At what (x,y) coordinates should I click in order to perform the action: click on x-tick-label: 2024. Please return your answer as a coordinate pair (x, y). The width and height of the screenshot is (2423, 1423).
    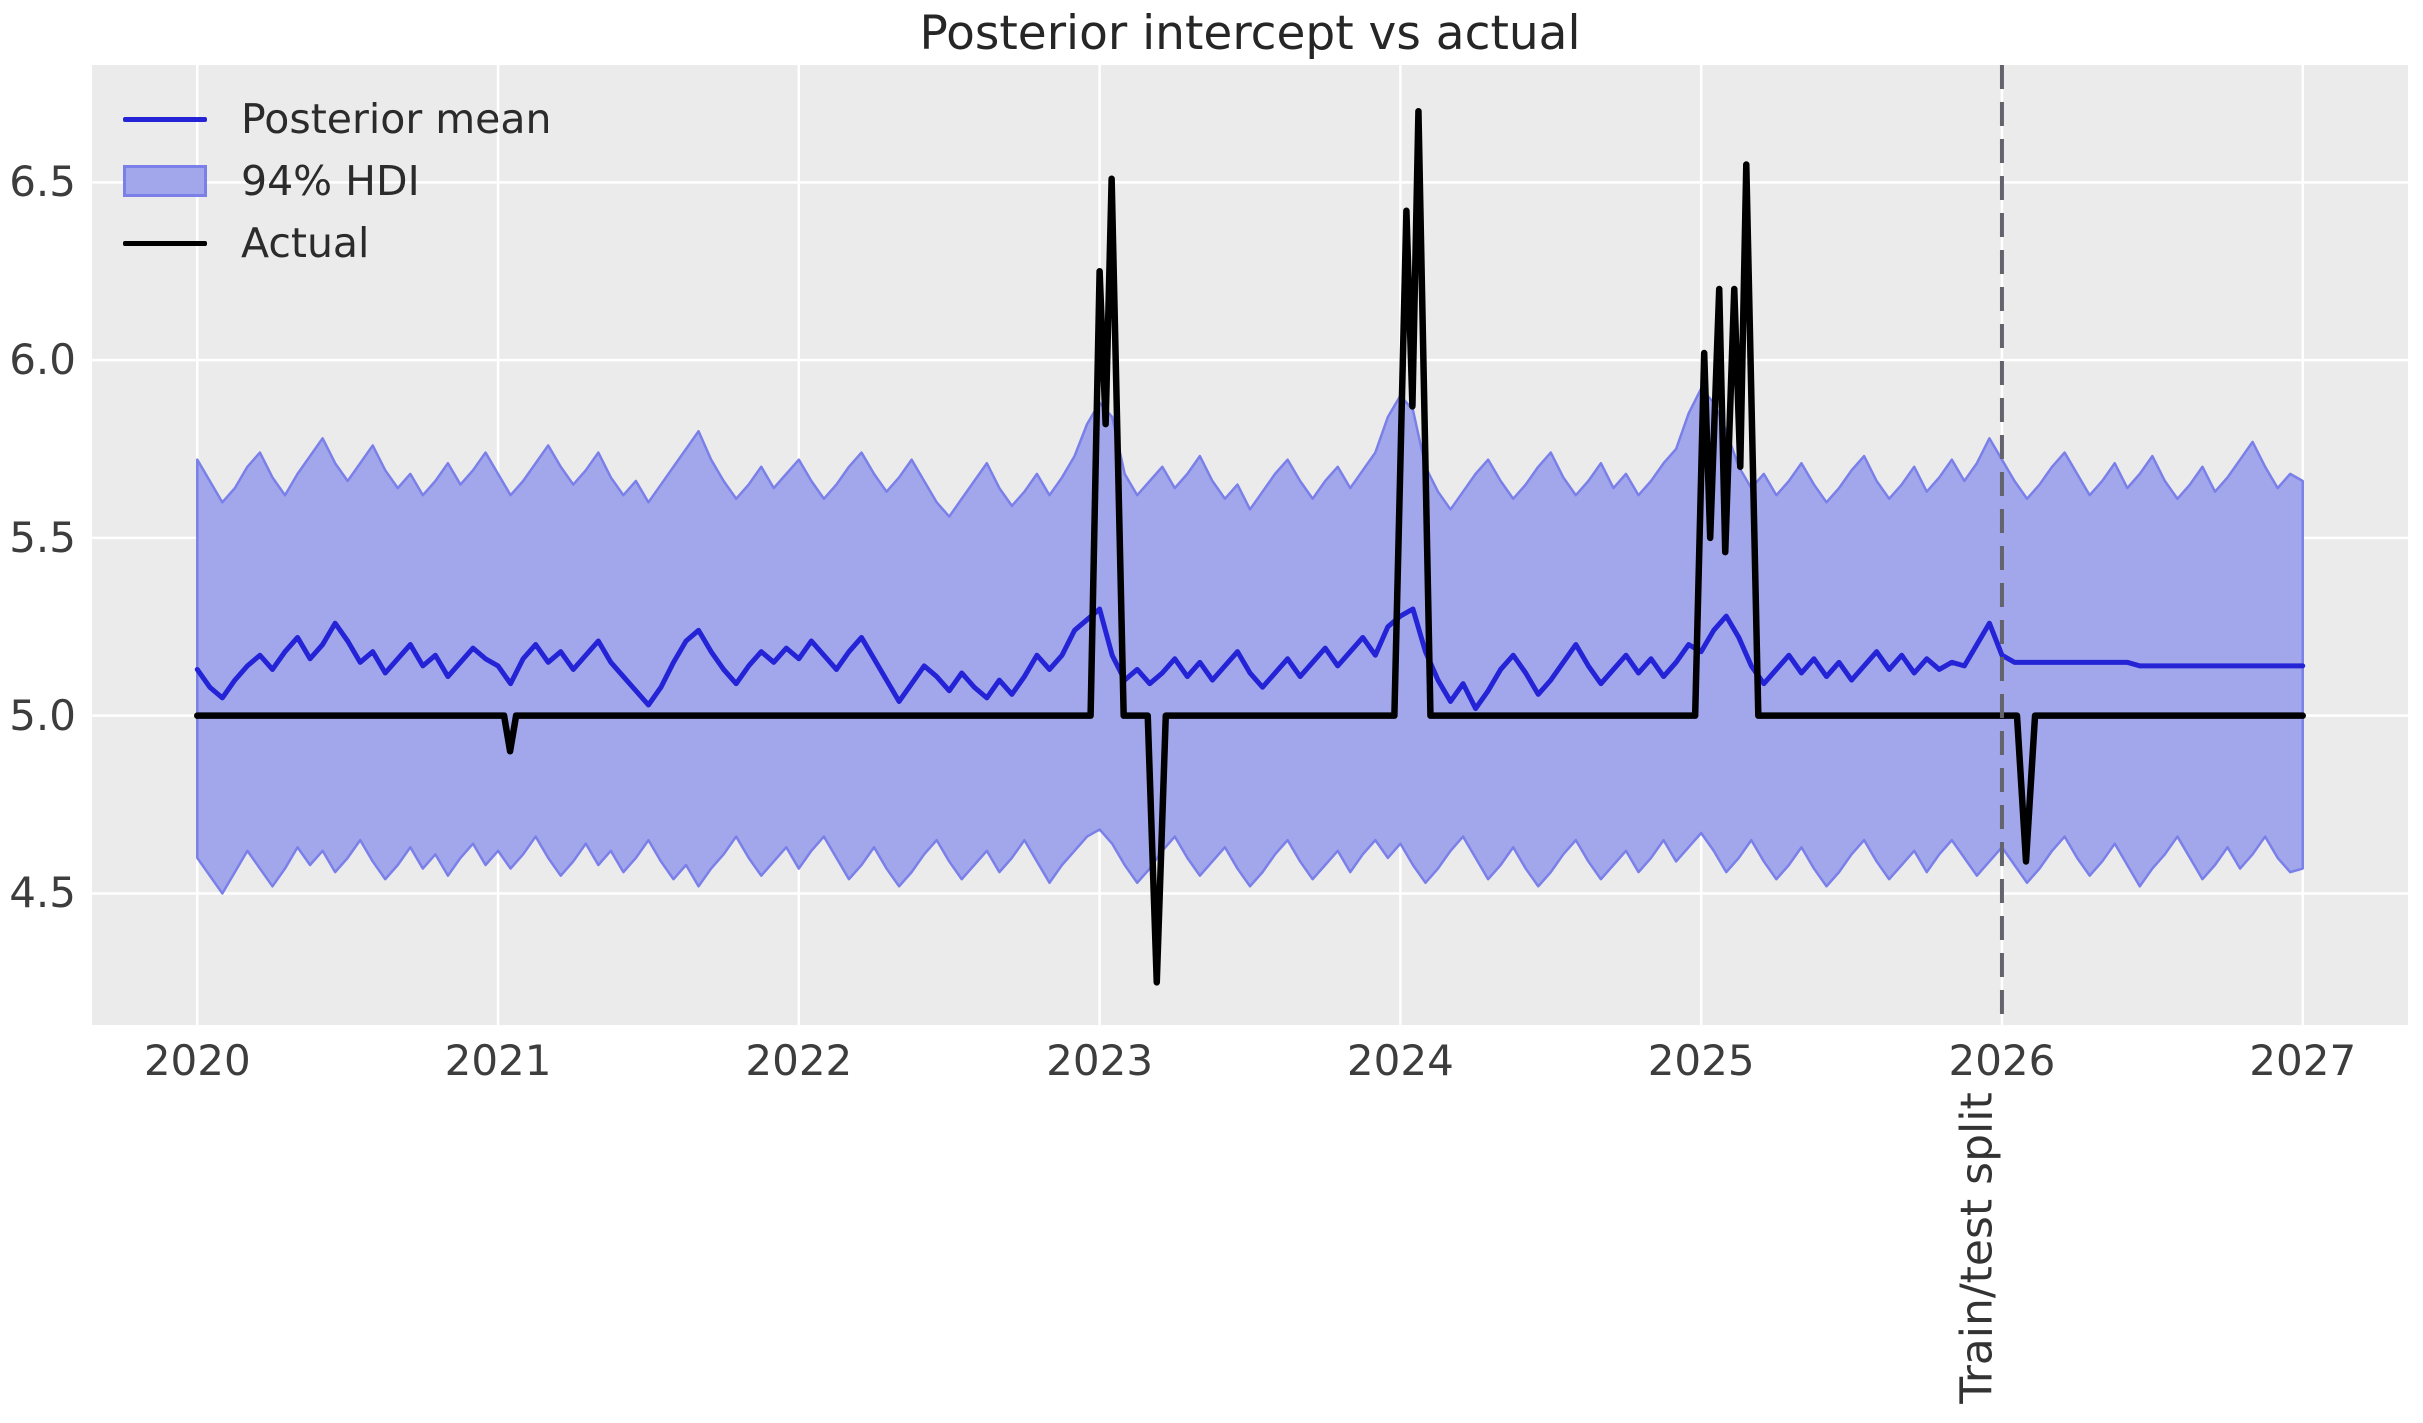
    Looking at the image, I should click on (1400, 1060).